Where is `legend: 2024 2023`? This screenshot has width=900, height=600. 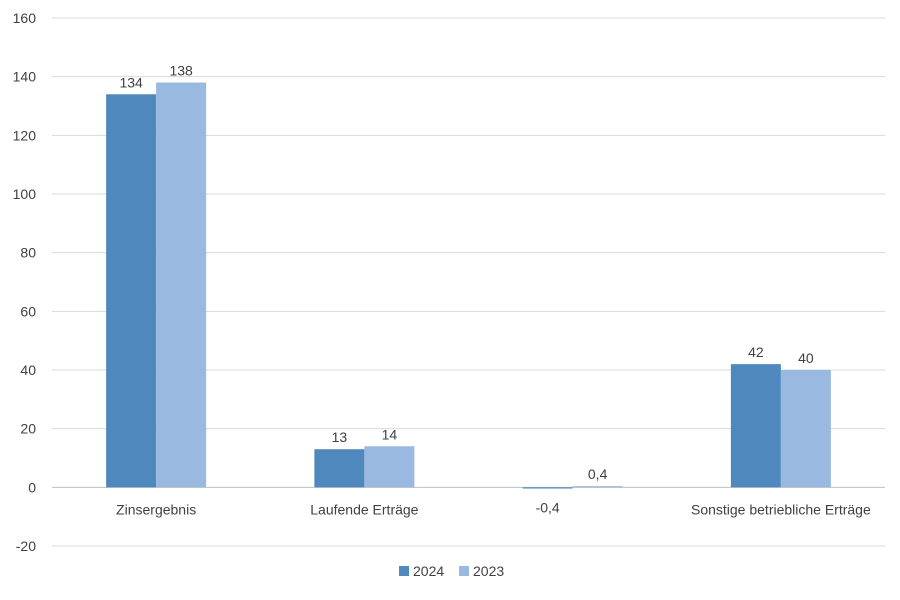
legend: 2024 2023 is located at coordinates (451, 571).